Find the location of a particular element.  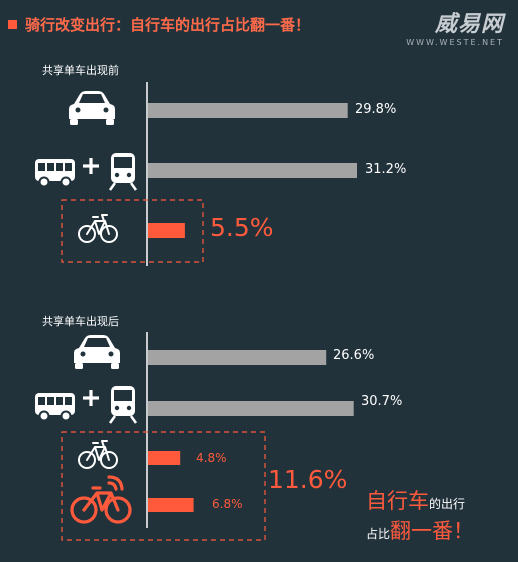

train-icon-after is located at coordinates (123, 405).